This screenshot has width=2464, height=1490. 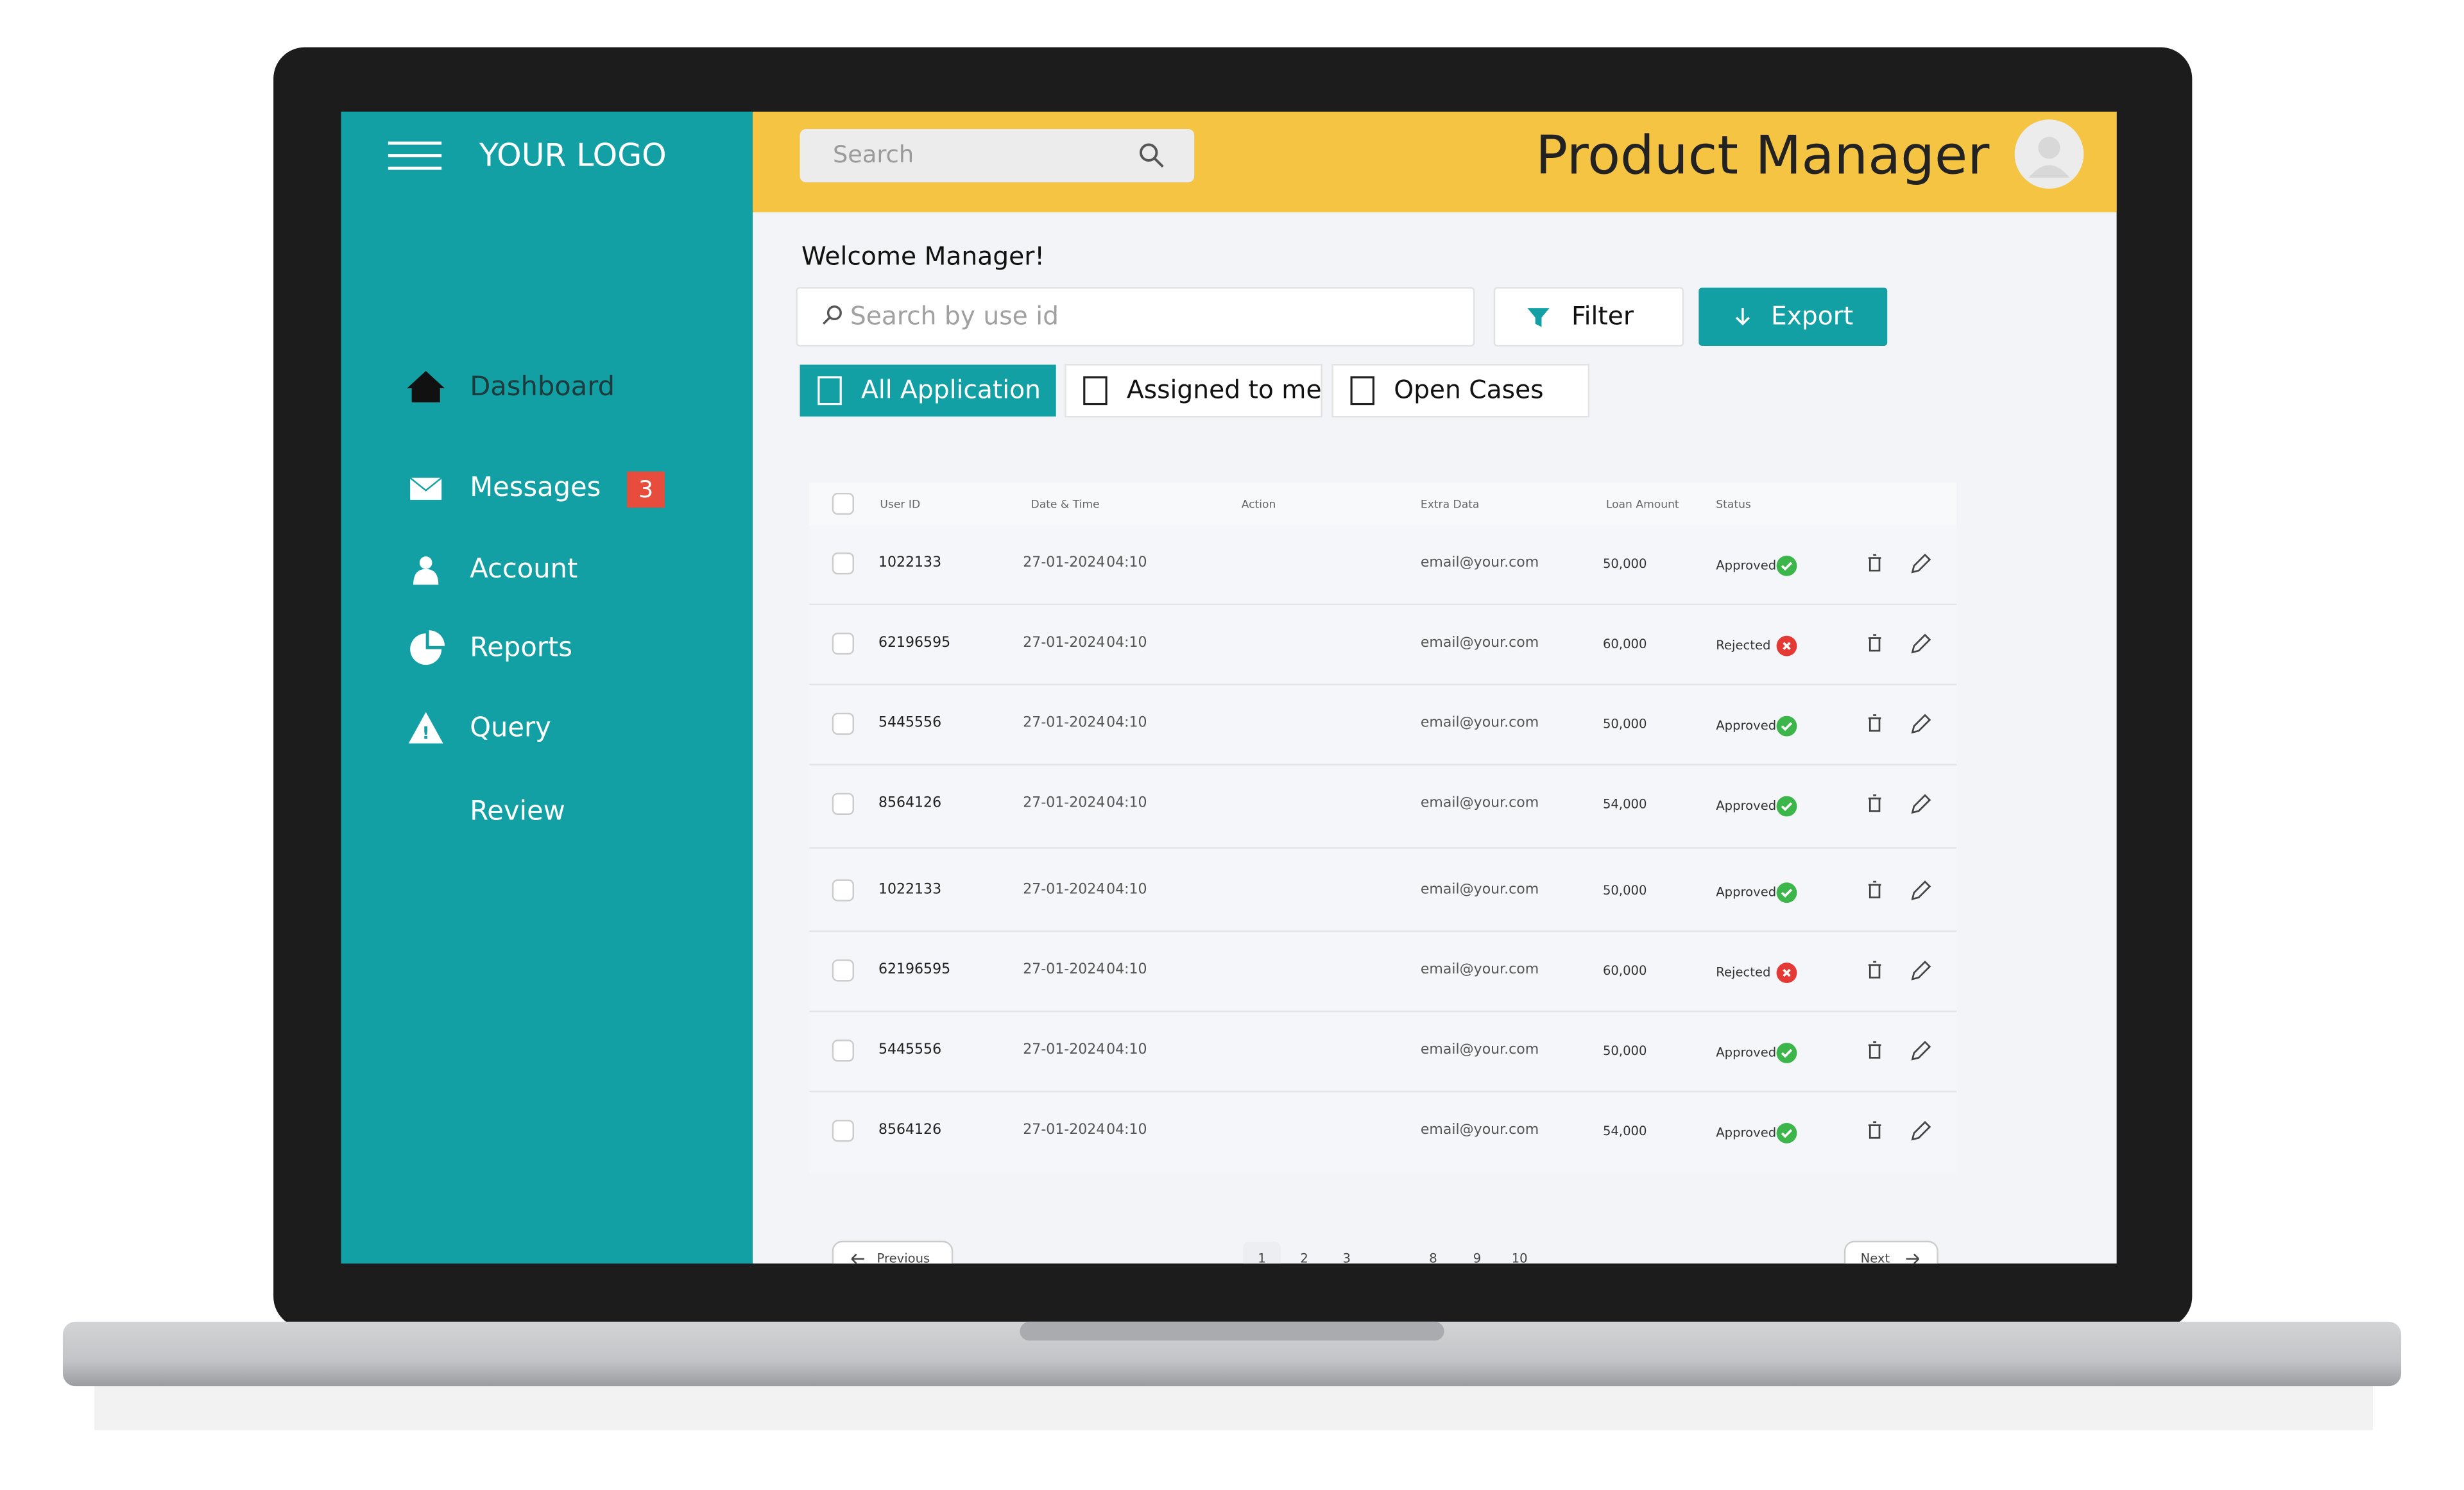 I want to click on export-button, so click(x=1793, y=316).